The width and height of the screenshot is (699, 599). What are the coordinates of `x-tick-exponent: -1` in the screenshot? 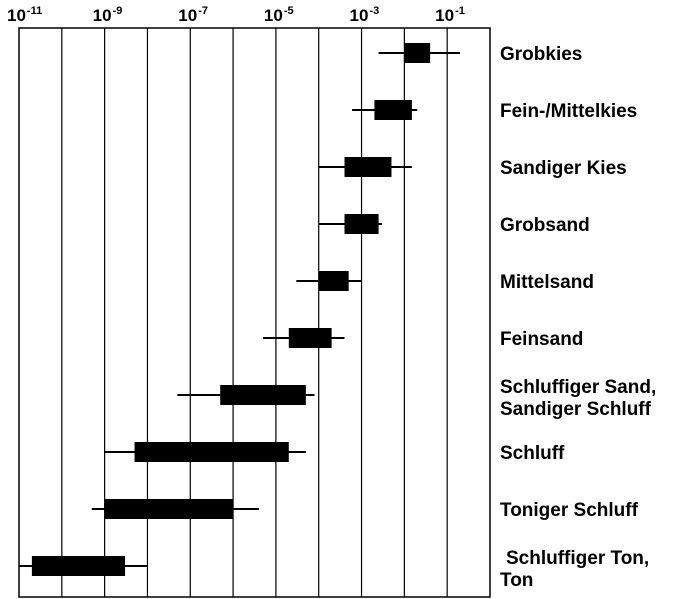 It's located at (460, 11).